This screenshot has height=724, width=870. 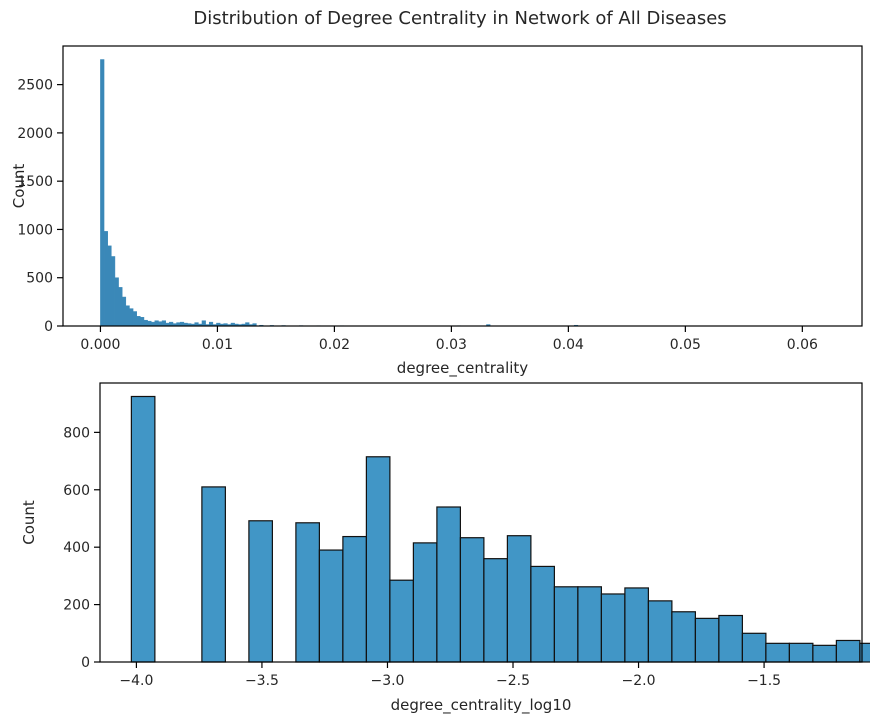 What do you see at coordinates (568, 345) in the screenshot?
I see `x-tick-label: 0.04` at bounding box center [568, 345].